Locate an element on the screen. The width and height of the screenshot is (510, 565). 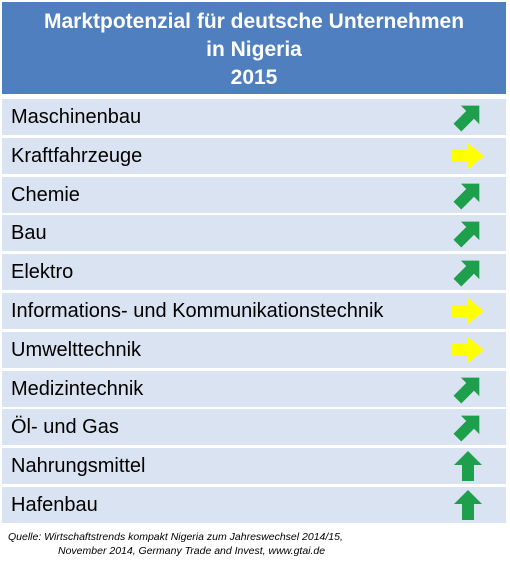
table-row: Nahrungsmittel is located at coordinates (254, 466).